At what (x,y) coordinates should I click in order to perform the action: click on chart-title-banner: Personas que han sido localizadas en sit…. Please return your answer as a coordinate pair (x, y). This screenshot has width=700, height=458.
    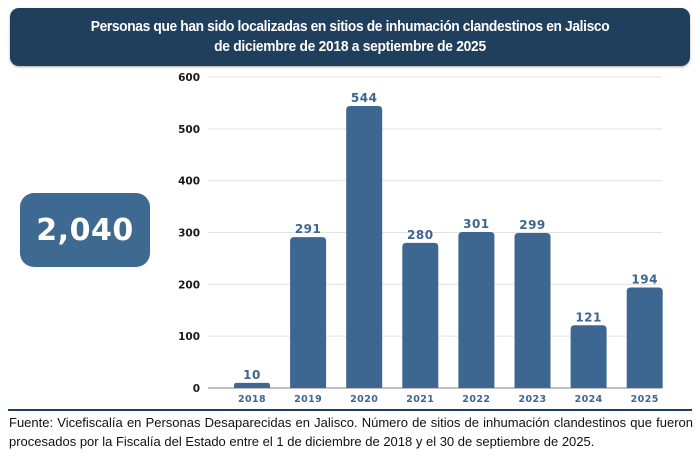
    Looking at the image, I should click on (350, 37).